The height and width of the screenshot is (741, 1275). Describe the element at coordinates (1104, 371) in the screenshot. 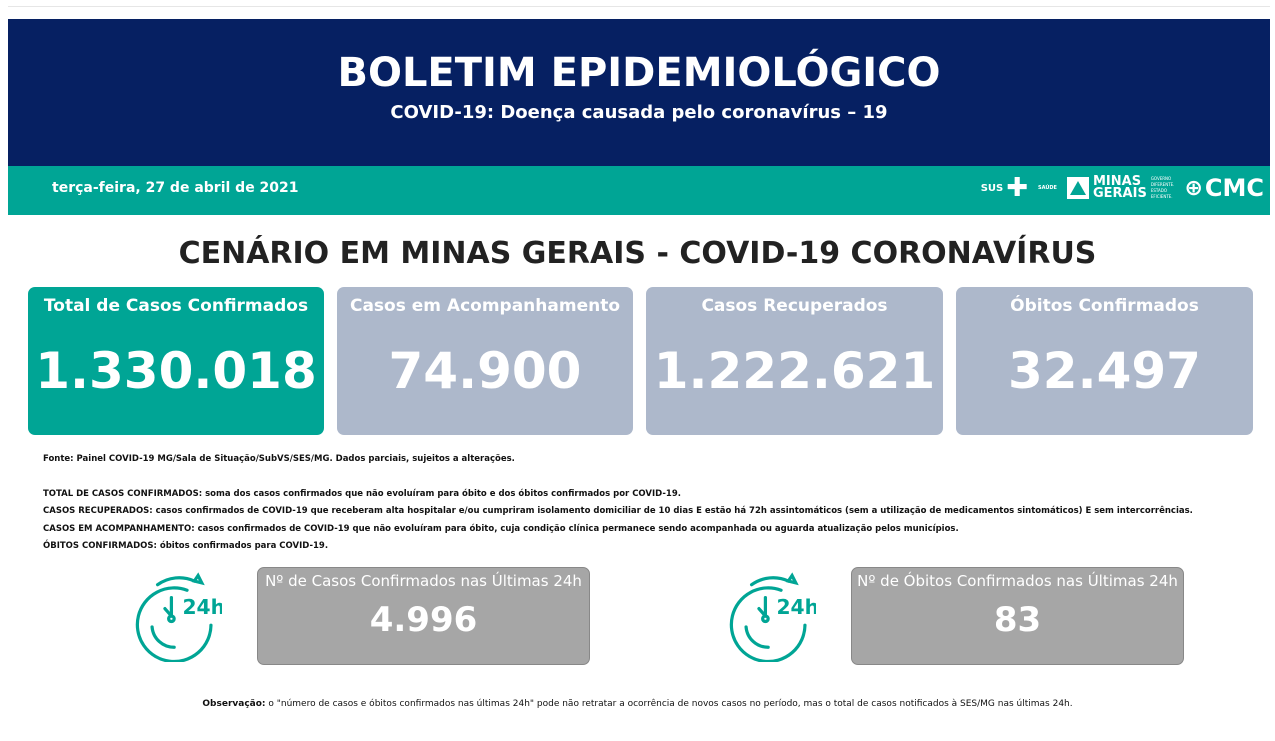

I see `card-value: 32.497` at that location.